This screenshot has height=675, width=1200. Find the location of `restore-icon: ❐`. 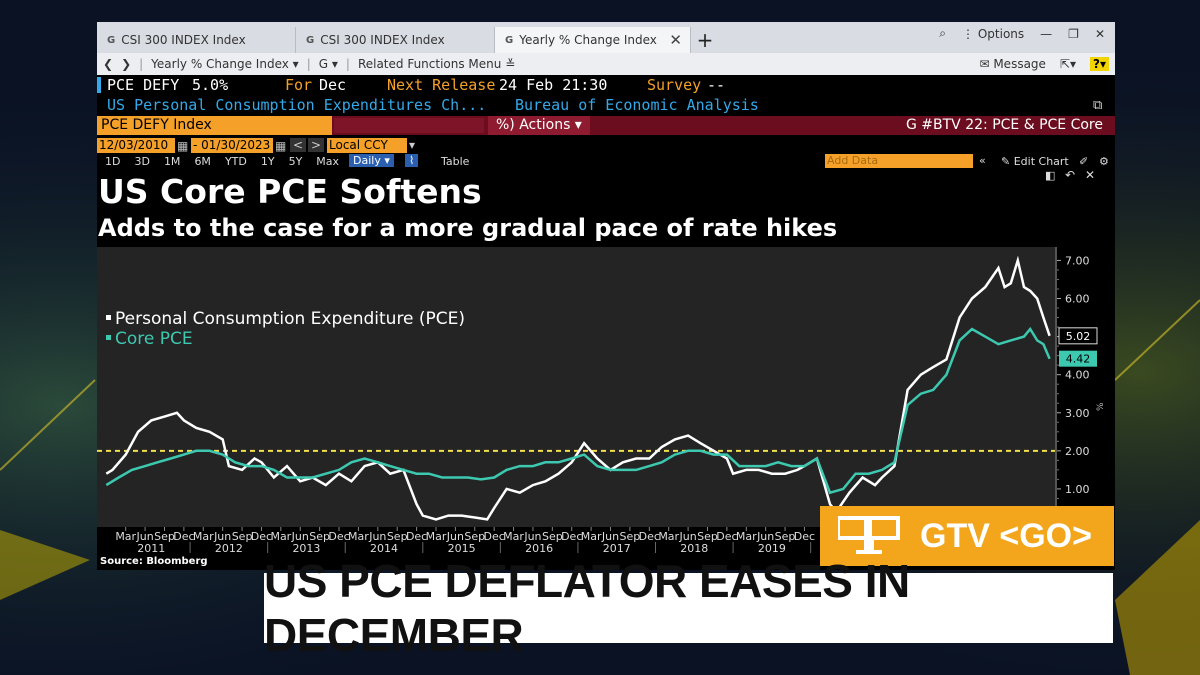

restore-icon: ❐ is located at coordinates (1073, 33).